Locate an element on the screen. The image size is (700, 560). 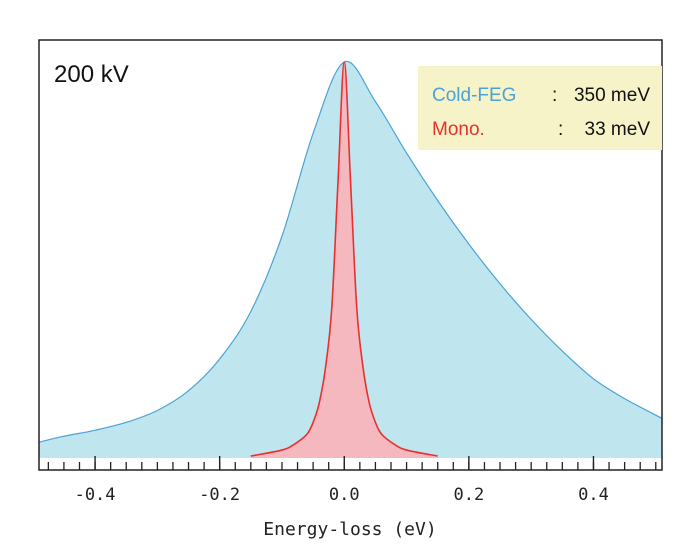
legend-series-value: 350 meV is located at coordinates (612, 95).